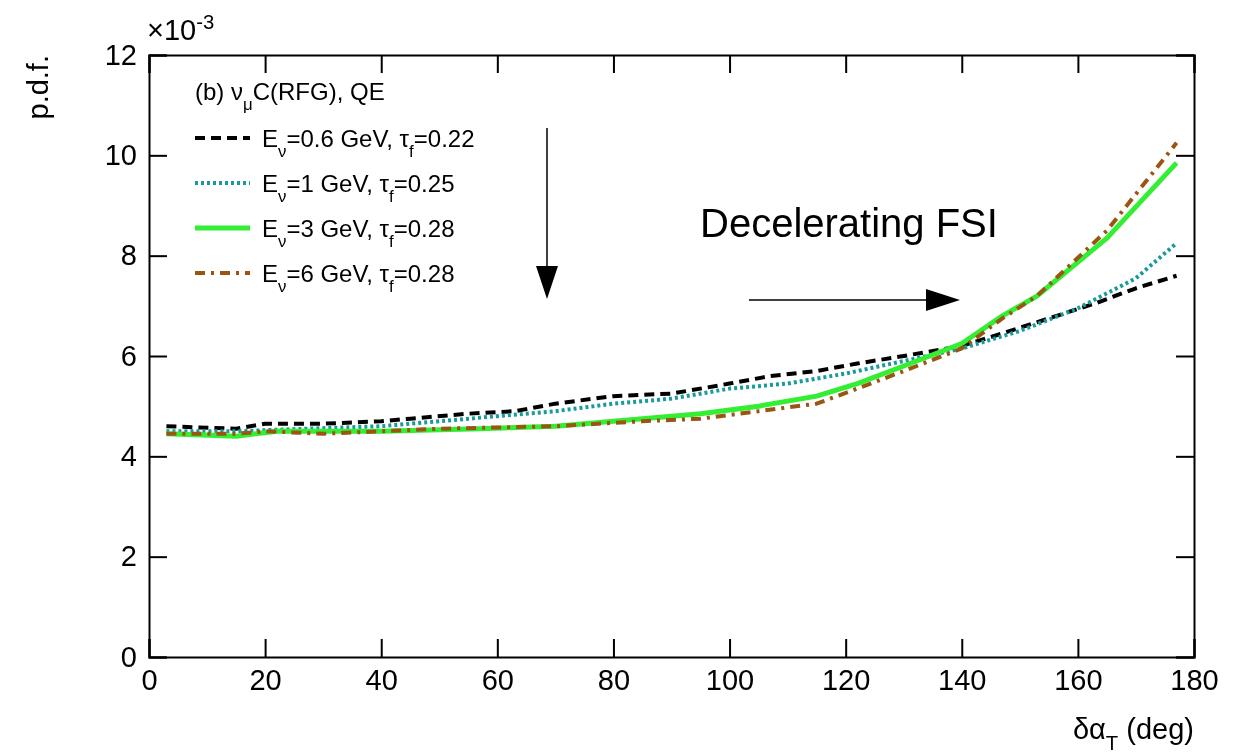 The height and width of the screenshot is (753, 1244). Describe the element at coordinates (962, 679) in the screenshot. I see `x-tick-label: 140` at that location.